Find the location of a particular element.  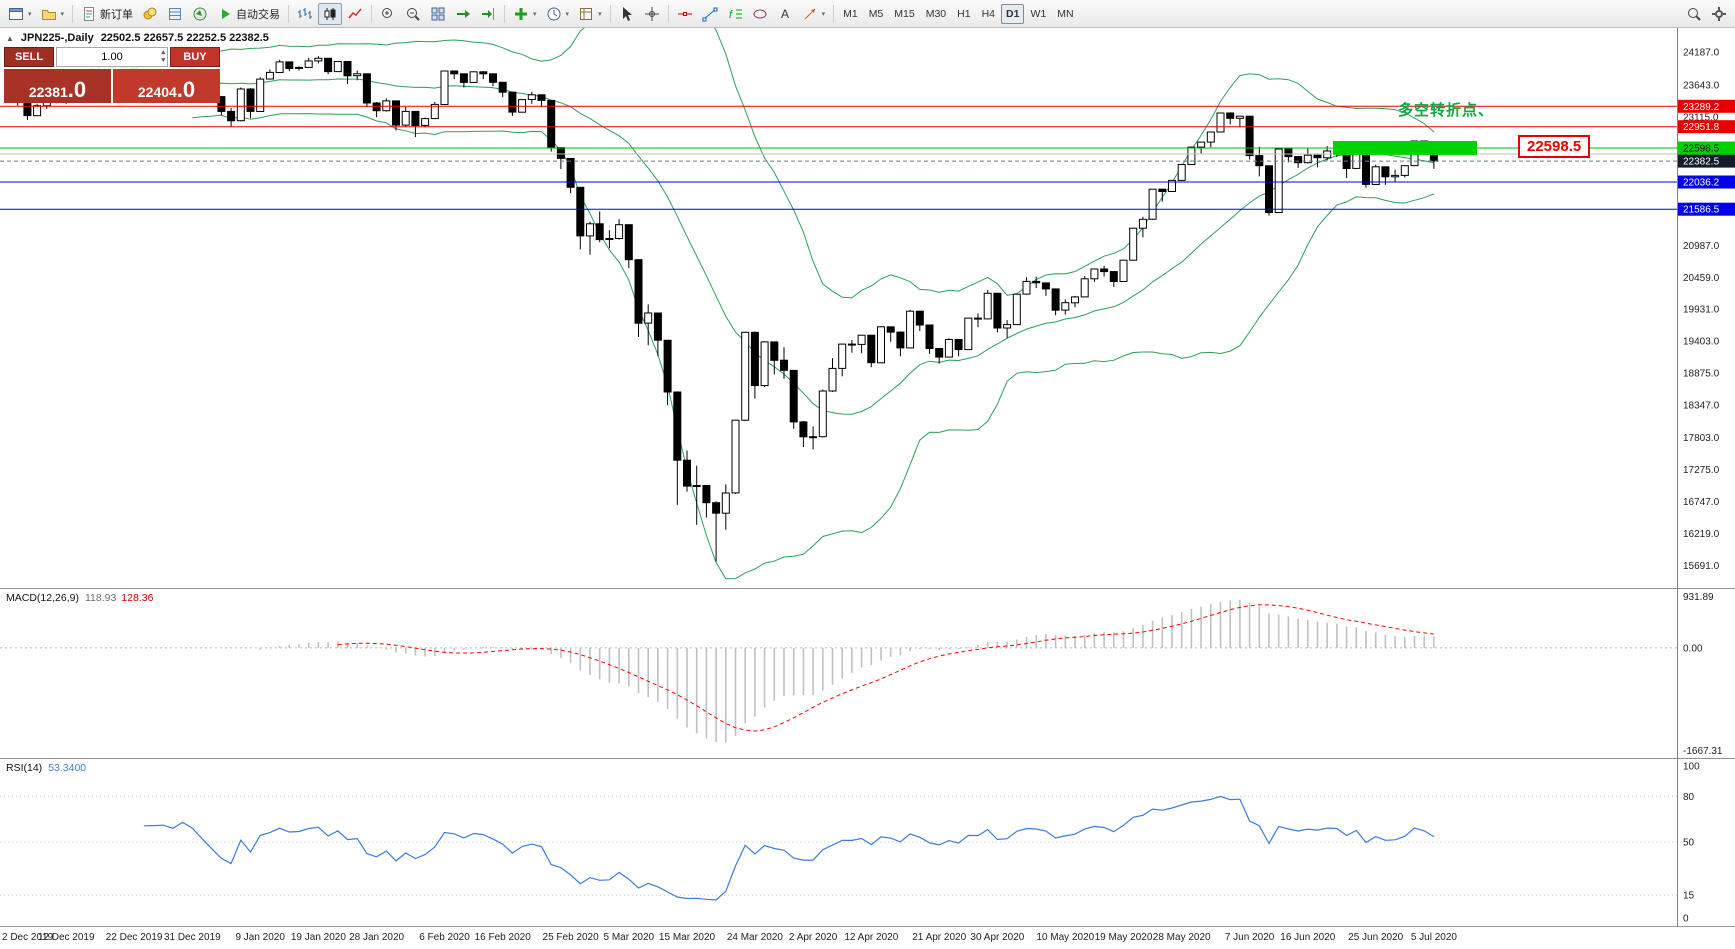

indicators-button: ▾ is located at coordinates (525, 14).